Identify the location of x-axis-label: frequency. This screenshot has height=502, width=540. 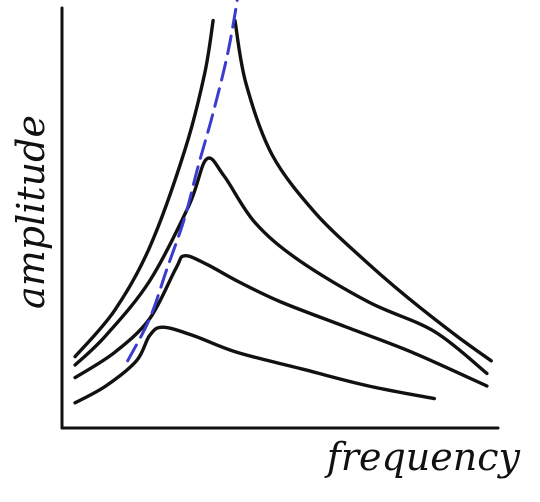
(422, 457).